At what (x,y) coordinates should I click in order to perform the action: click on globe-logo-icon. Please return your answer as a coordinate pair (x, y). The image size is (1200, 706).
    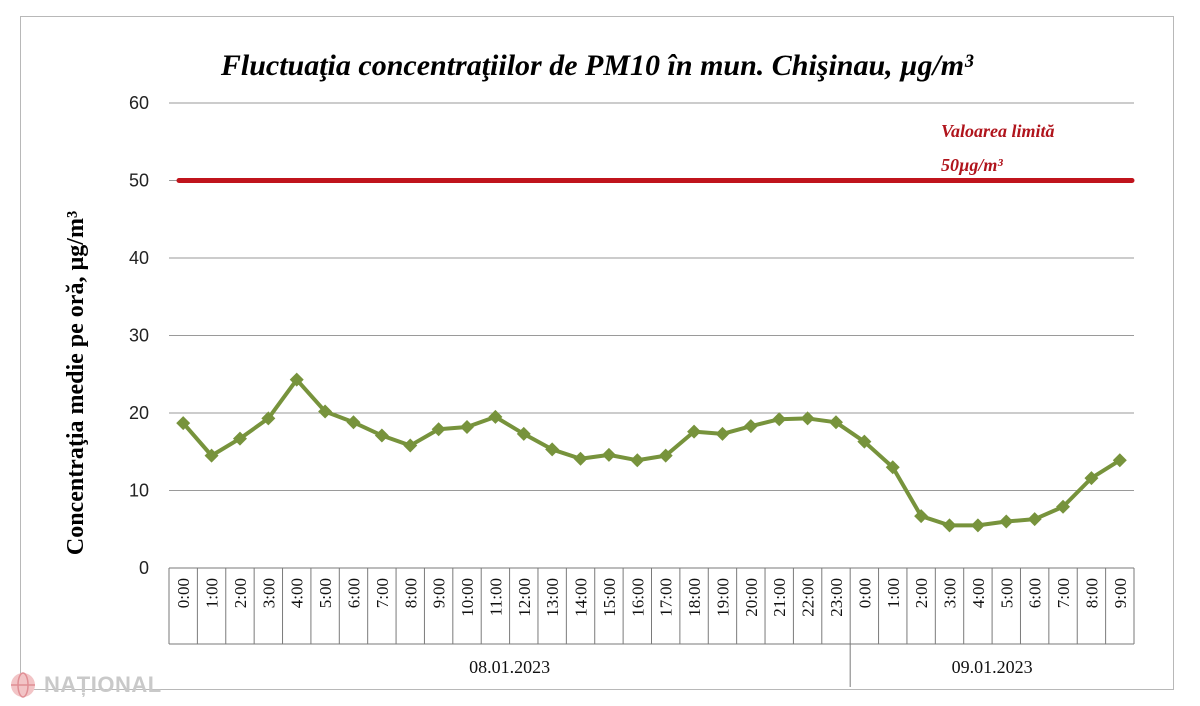
    Looking at the image, I should click on (23, 685).